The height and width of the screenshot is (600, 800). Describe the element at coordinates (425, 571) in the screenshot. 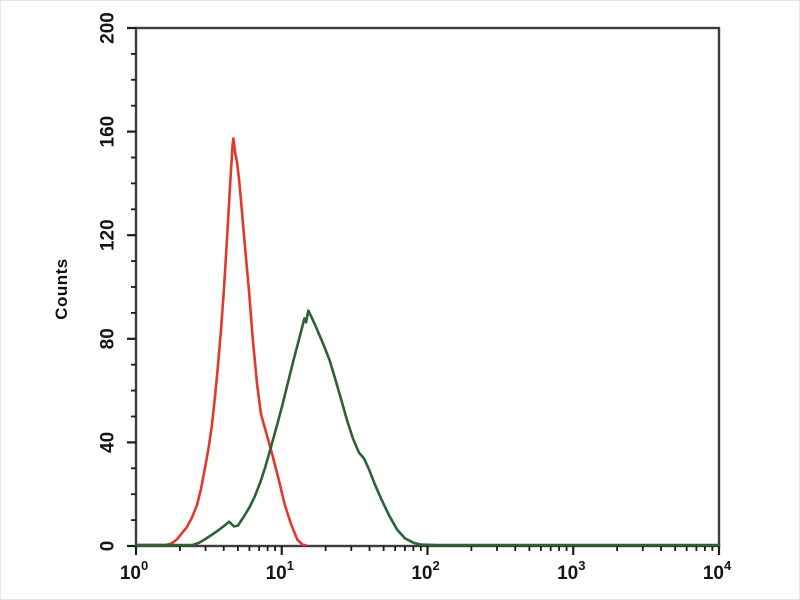

I see `x-axis-tick-label: 10²` at that location.